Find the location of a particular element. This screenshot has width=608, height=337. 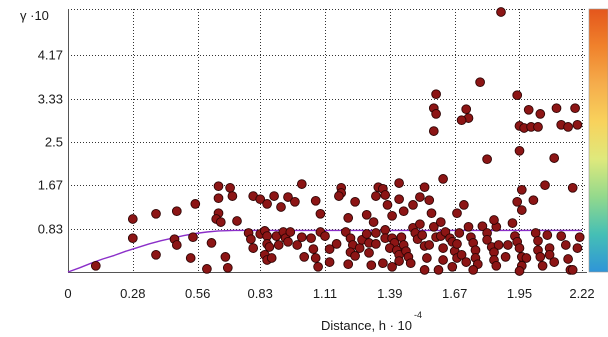

y-axis-label: γ ·10 is located at coordinates (34, 15).